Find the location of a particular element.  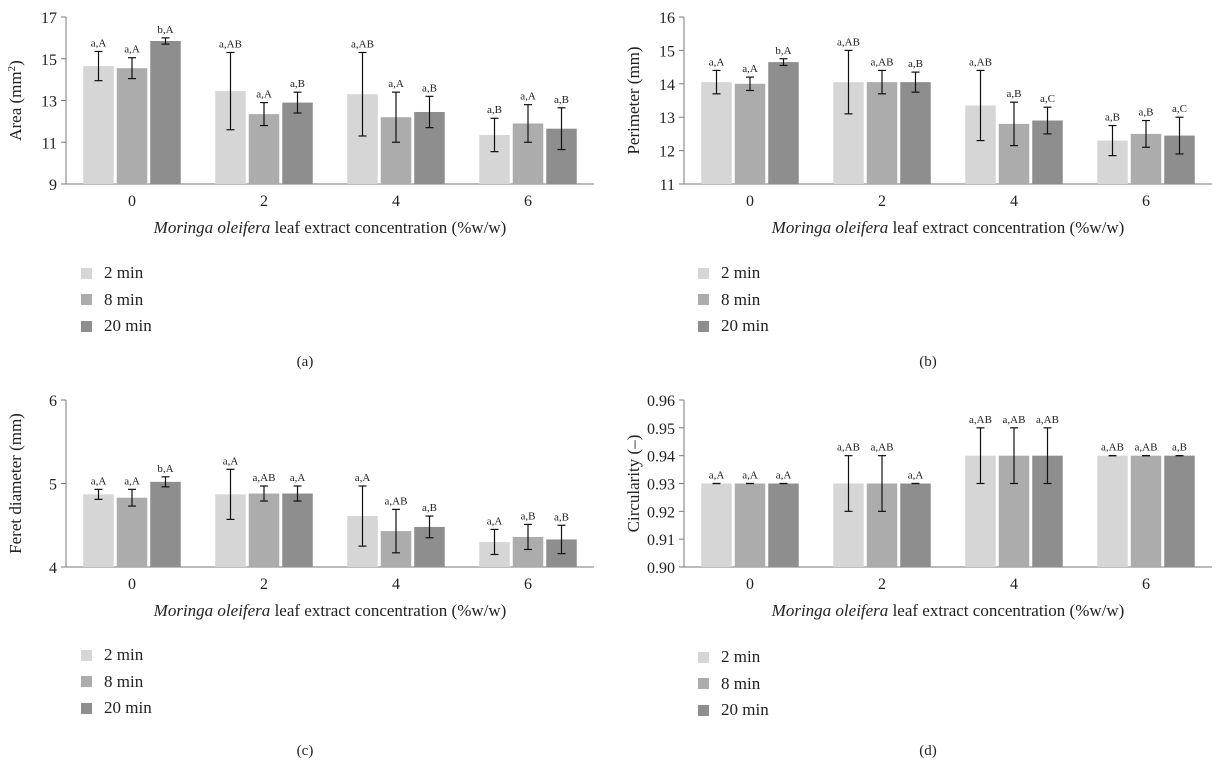

y-tick-label: 12 is located at coordinates (667, 152).